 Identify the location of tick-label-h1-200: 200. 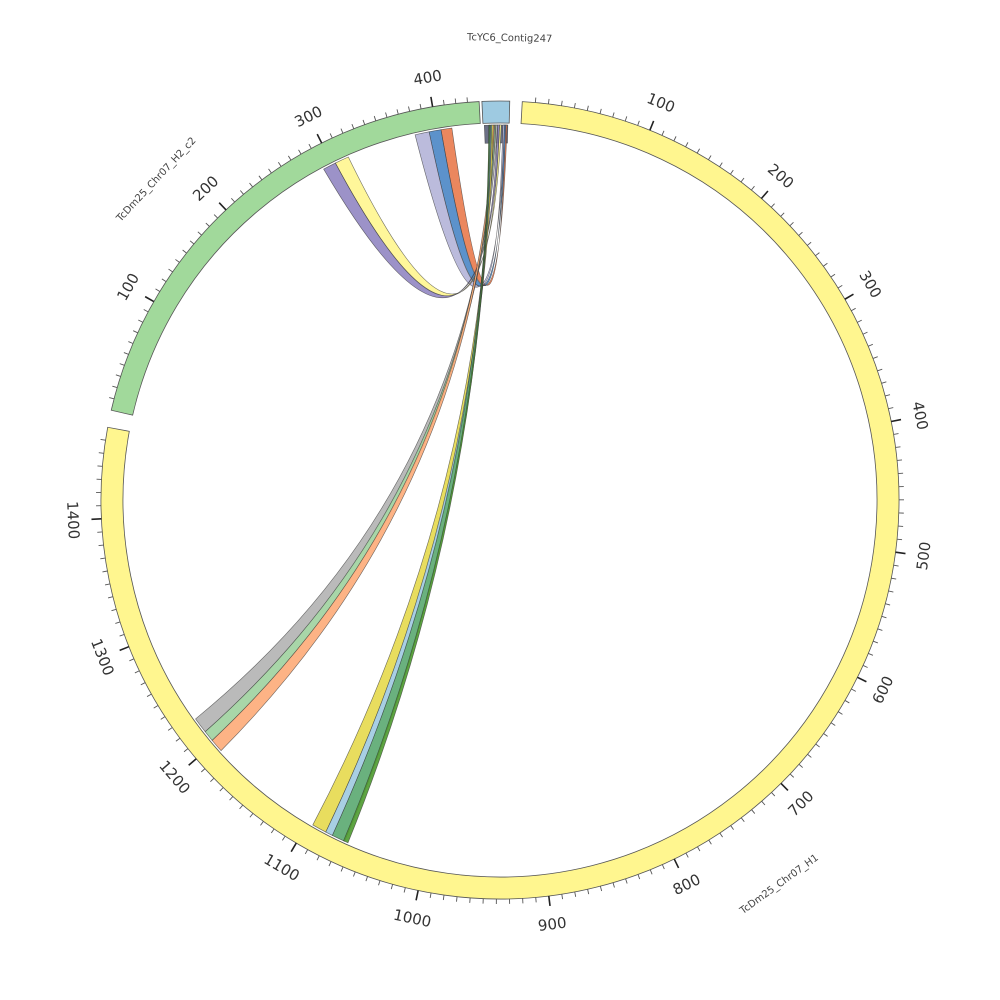
(780, 176).